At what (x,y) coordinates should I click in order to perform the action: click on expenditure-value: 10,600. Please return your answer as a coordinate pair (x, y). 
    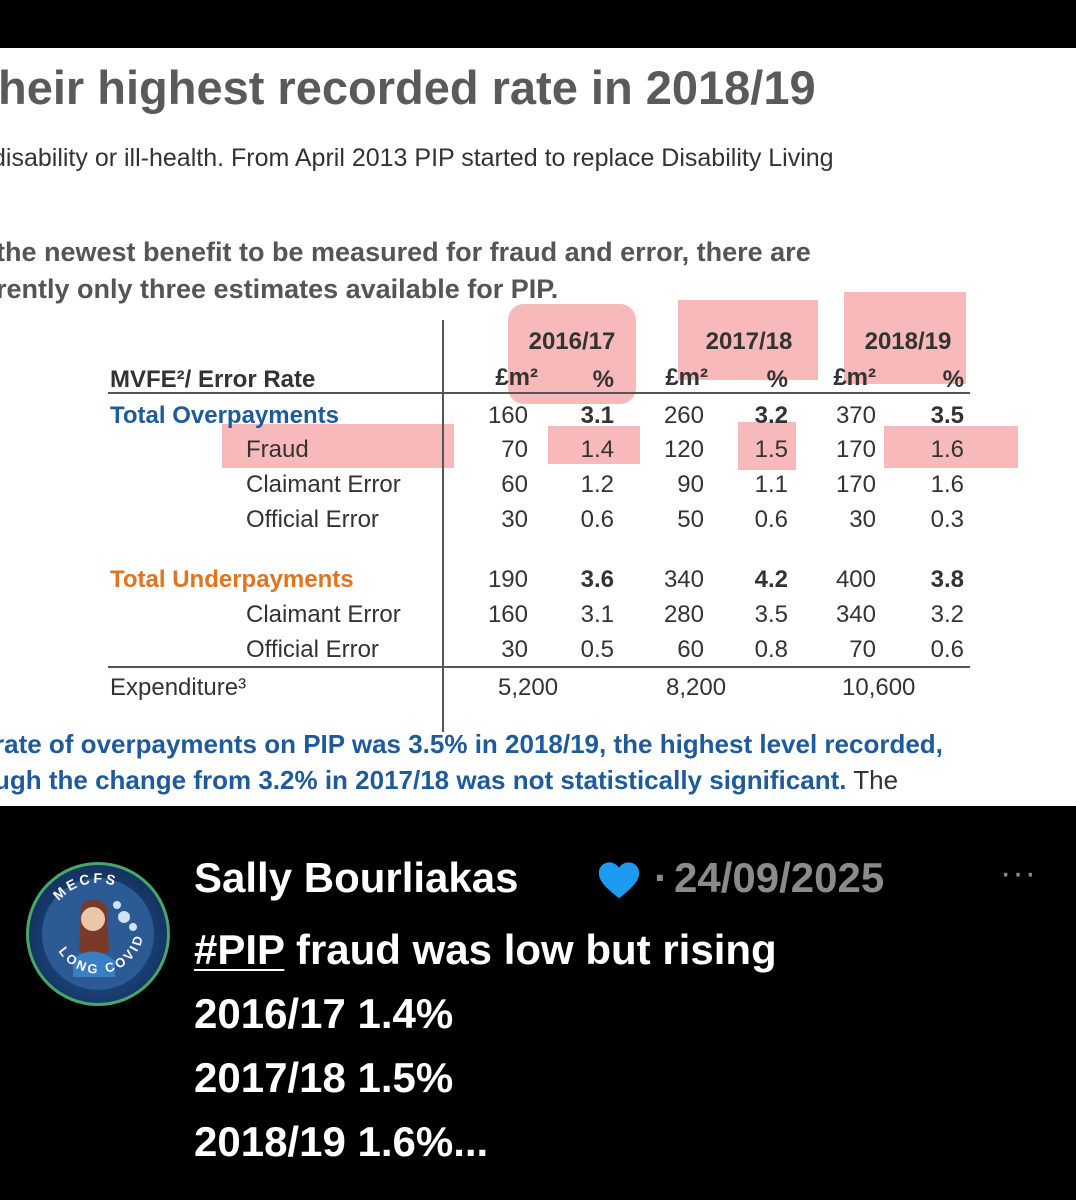
    Looking at the image, I should click on (879, 687).